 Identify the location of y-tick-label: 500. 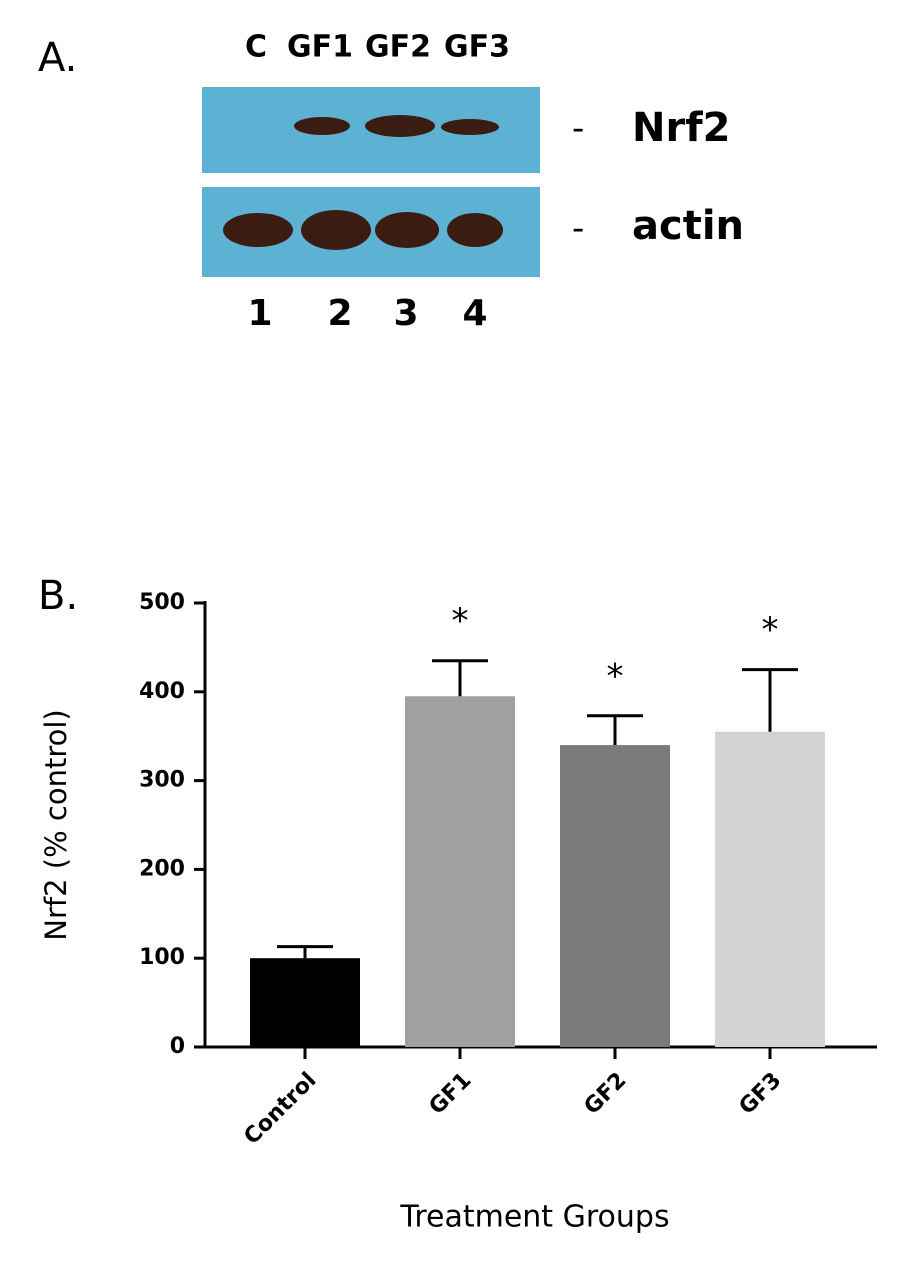
(162, 602).